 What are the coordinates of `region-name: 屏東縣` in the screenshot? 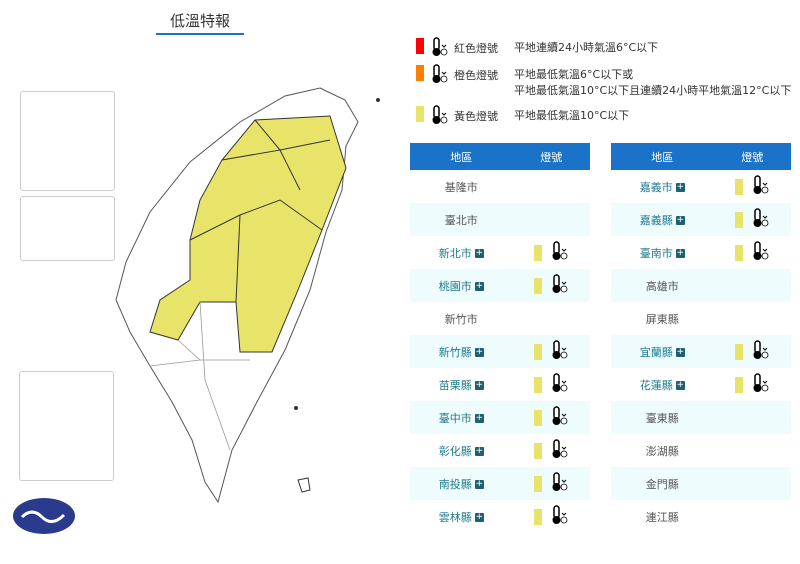 It's located at (662, 319).